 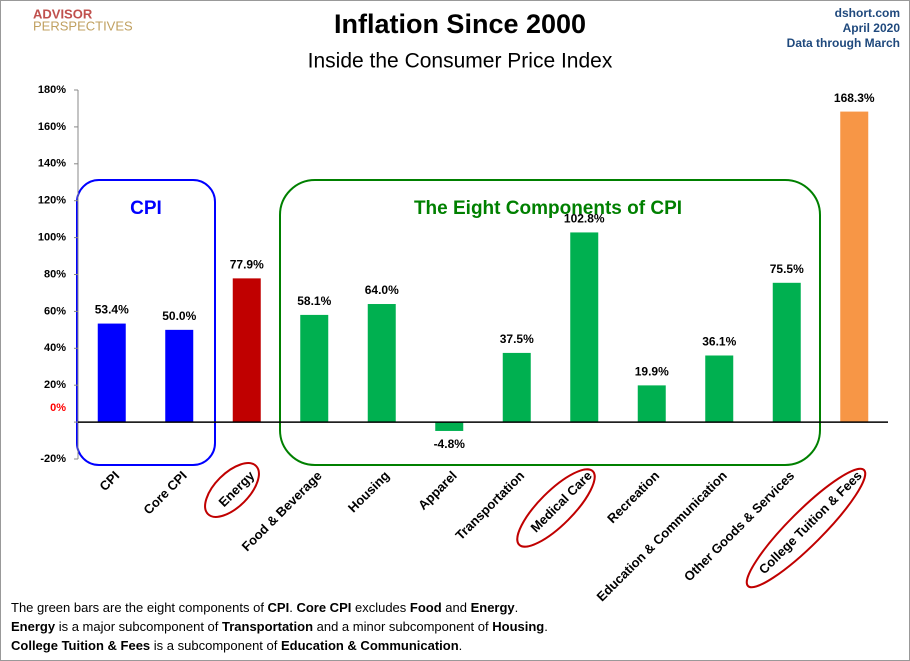 I want to click on footnote-run: Housing, so click(x=518, y=626).